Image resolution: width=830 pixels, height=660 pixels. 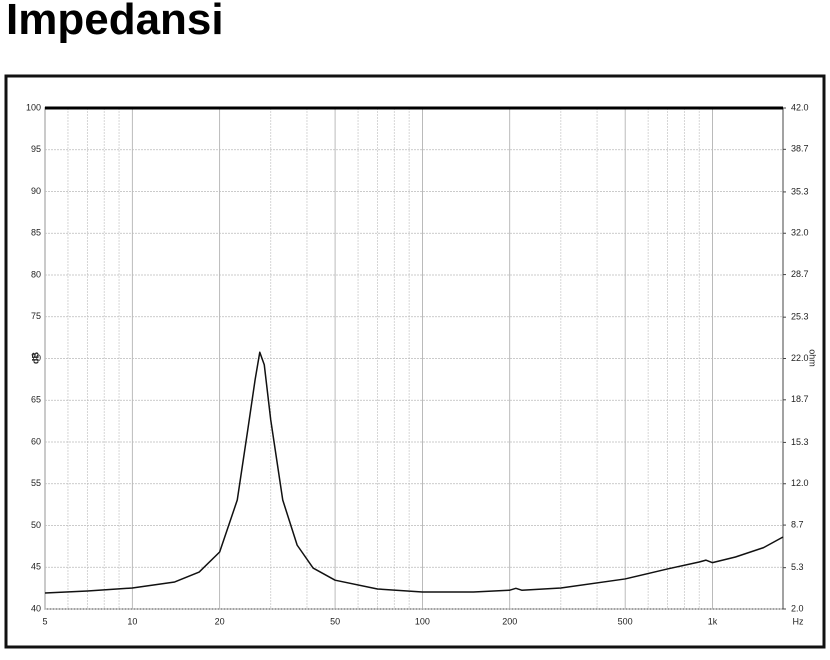 I want to click on y2-tick-label: 12.0, so click(x=800, y=483).